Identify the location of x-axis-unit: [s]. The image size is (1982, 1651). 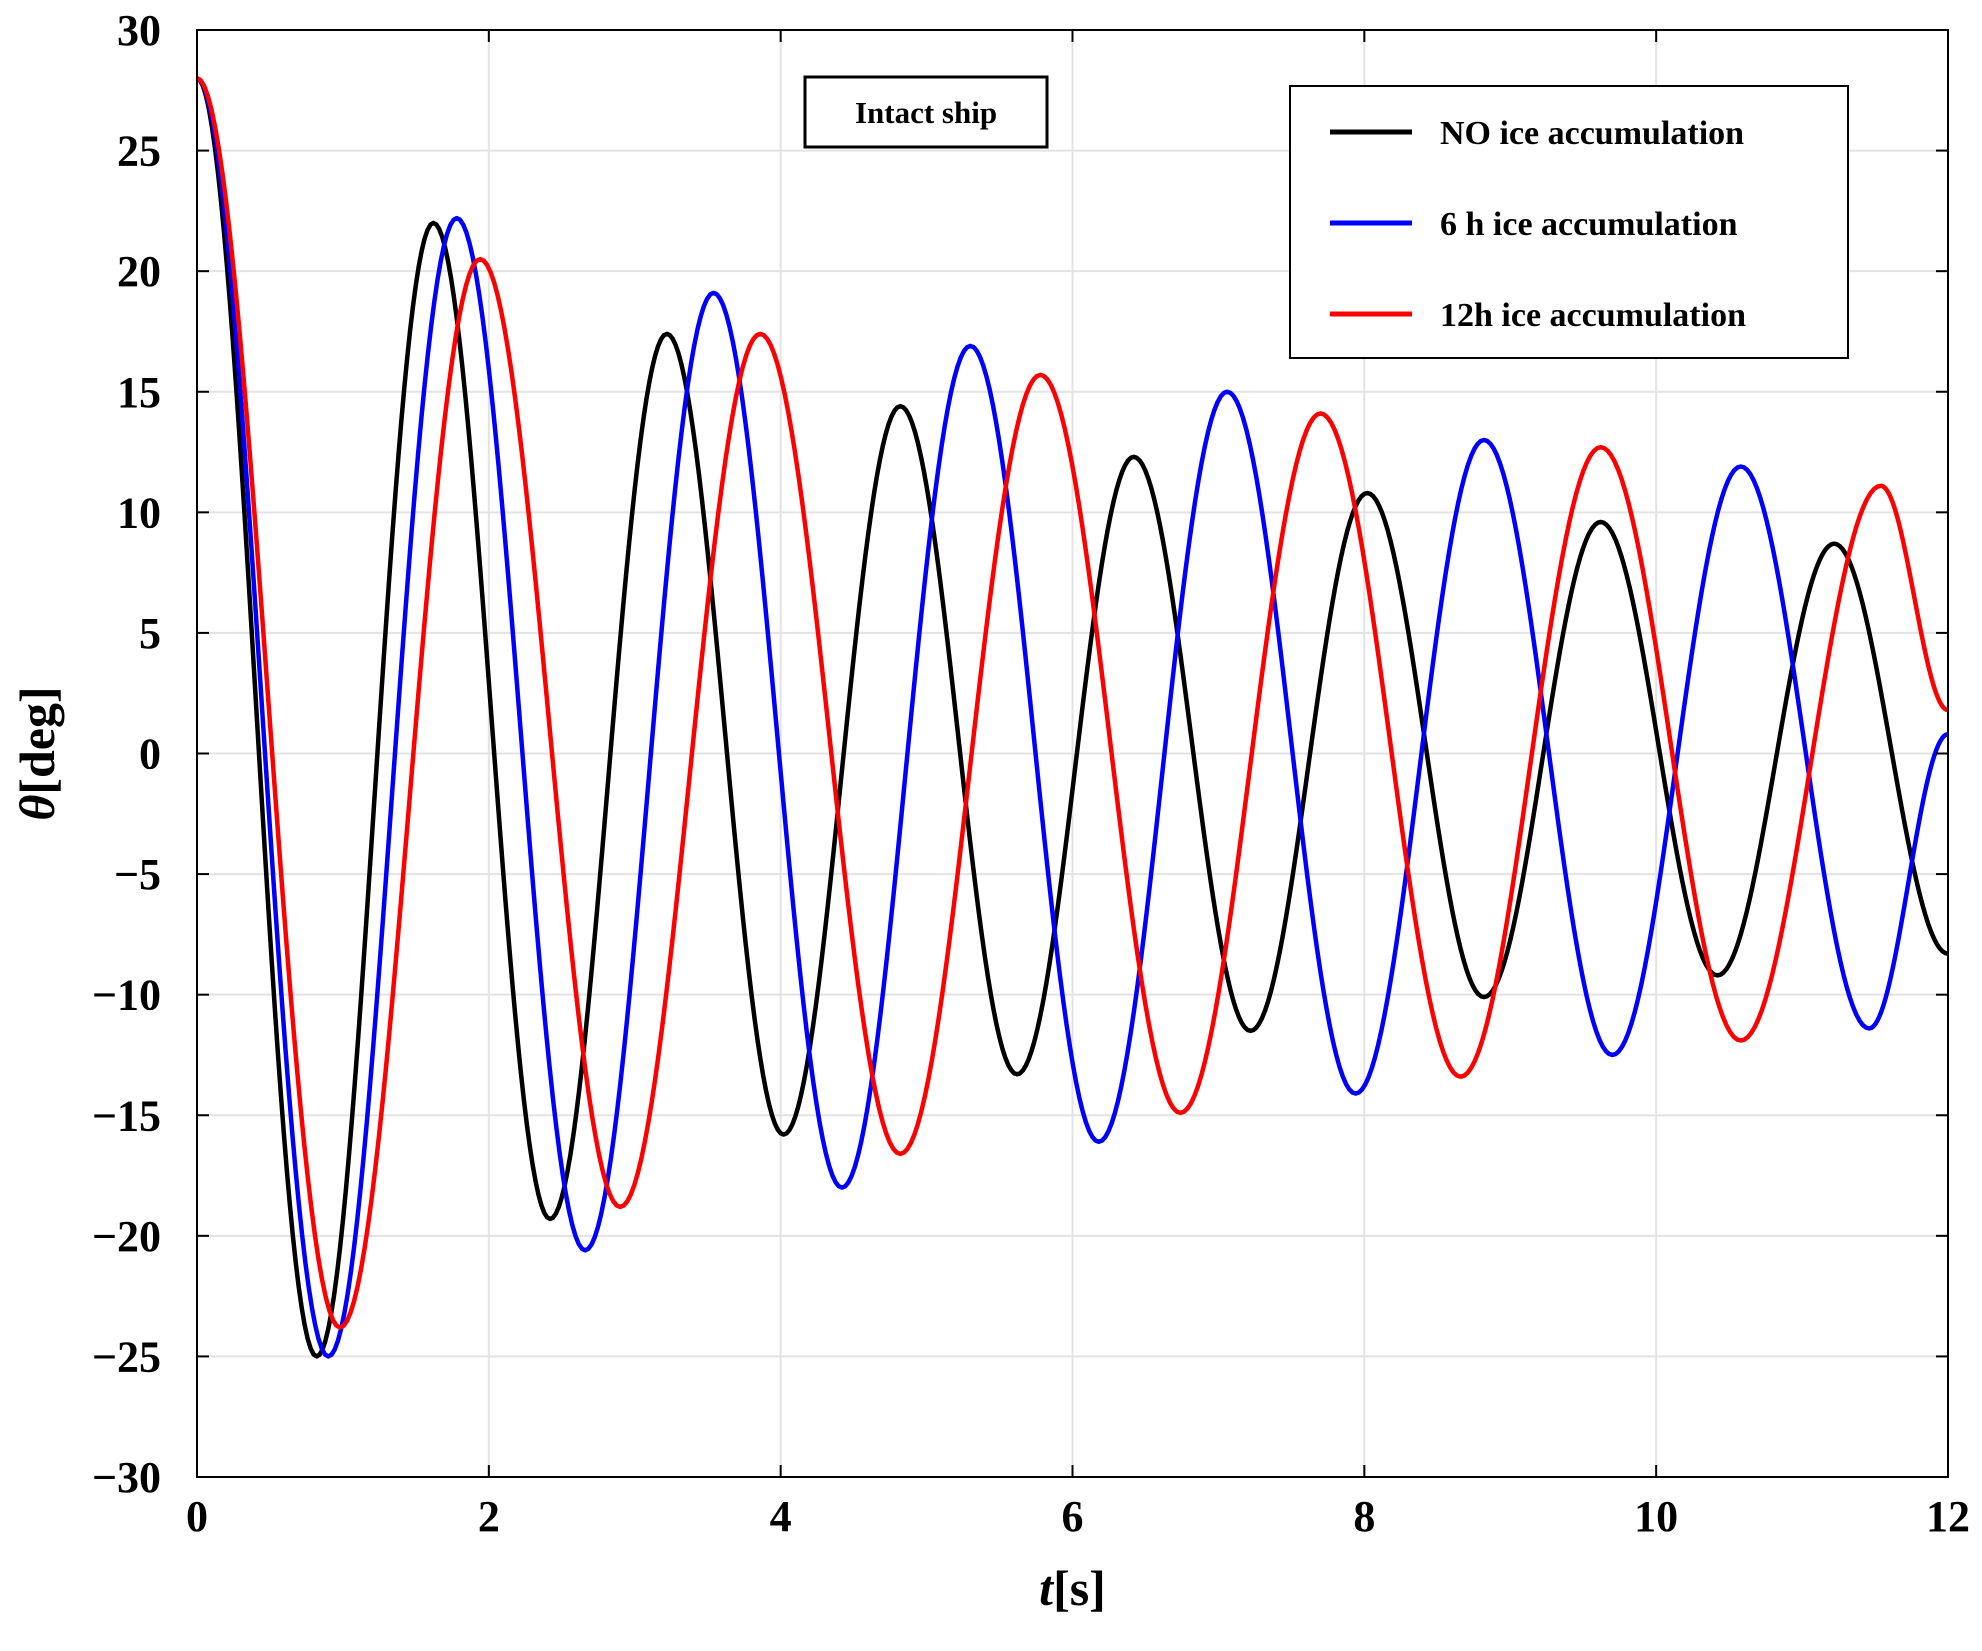
(1079, 1588).